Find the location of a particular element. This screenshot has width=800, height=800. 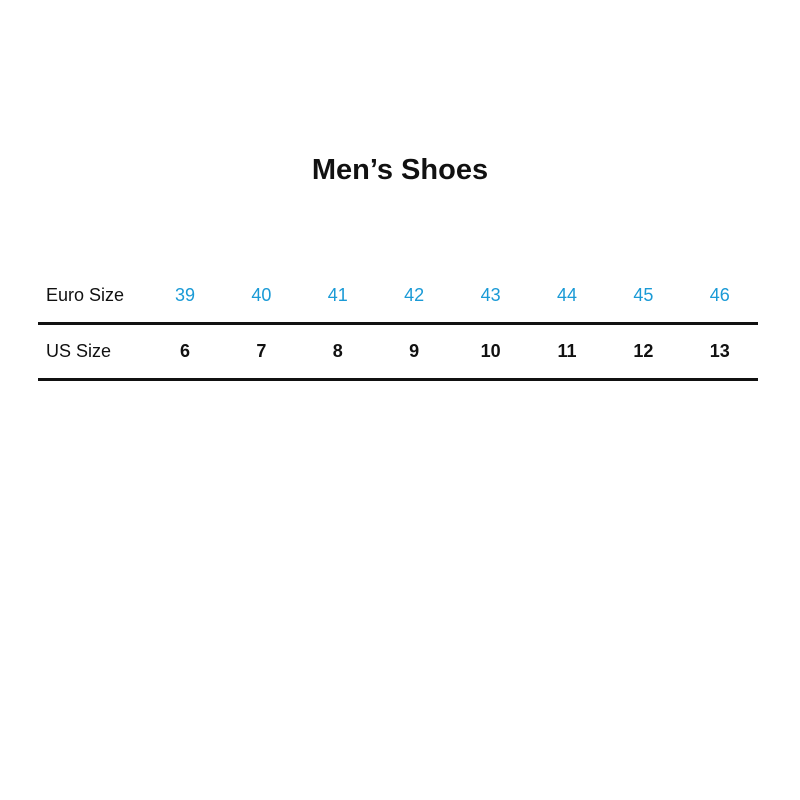

us-size-cell: 6 is located at coordinates (184, 351).